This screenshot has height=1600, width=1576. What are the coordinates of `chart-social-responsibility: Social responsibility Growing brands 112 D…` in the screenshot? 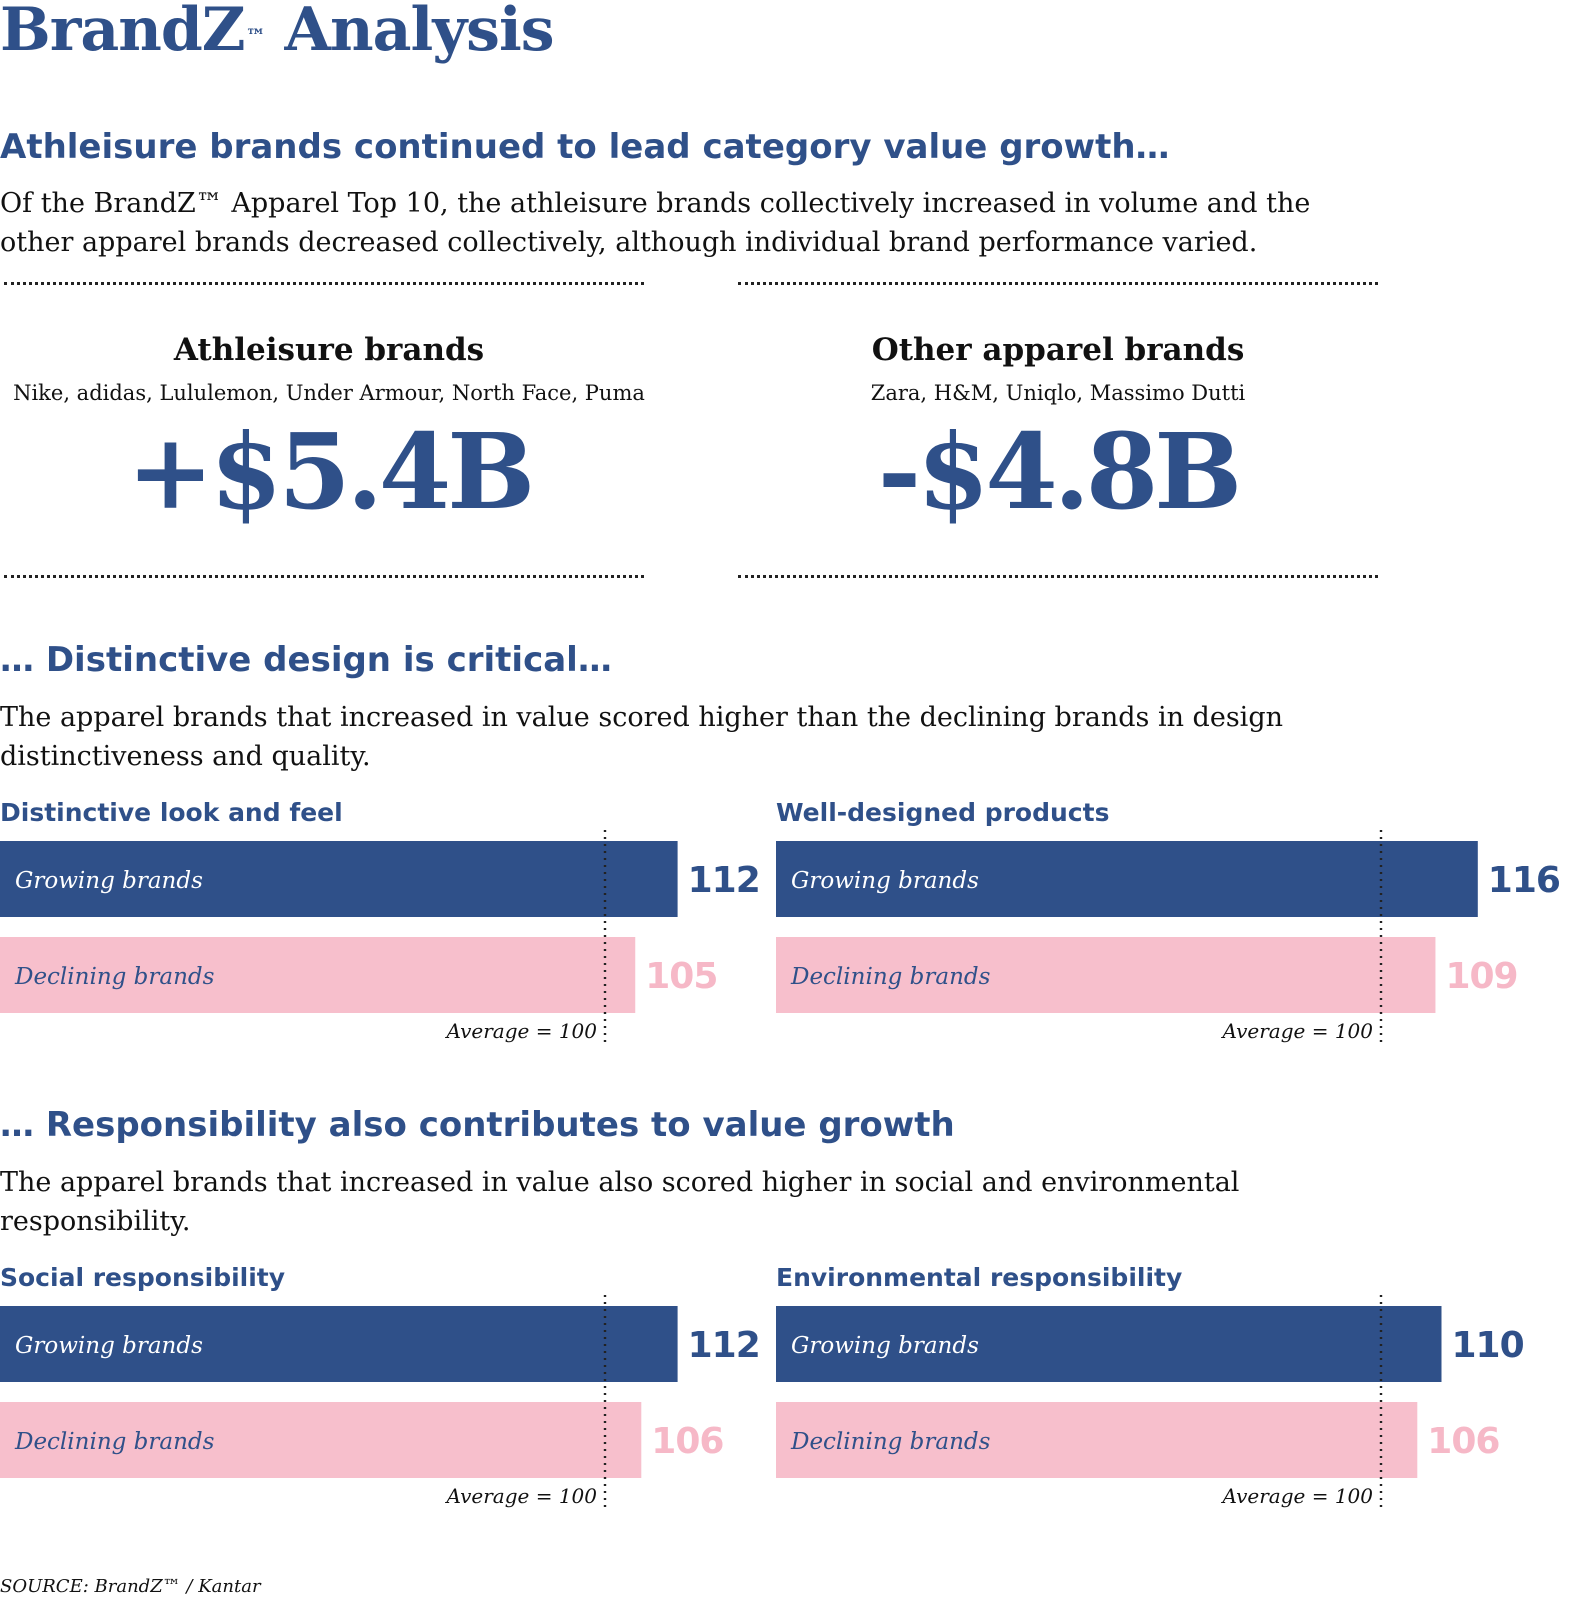 It's located at (390, 1398).